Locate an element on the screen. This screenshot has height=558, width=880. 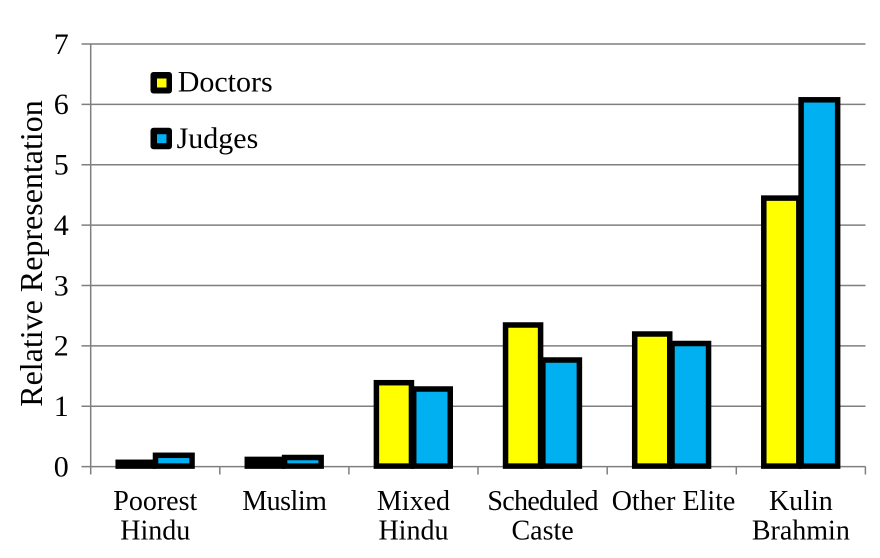
svg-text: 1 is located at coordinates (61, 406).